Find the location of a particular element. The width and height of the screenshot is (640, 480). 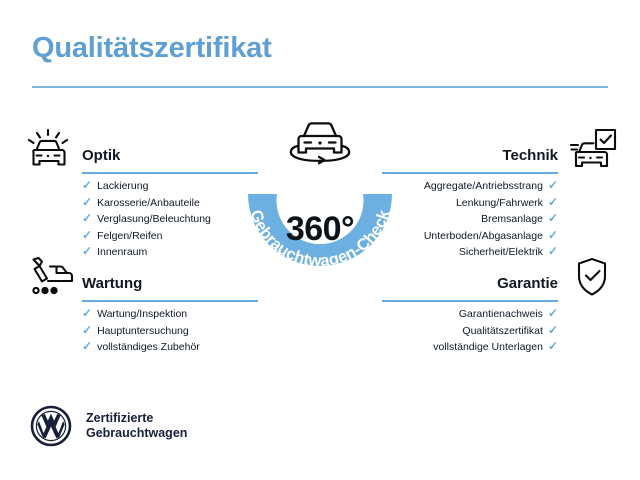

list-item-label: vollständiges Zubehör is located at coordinates (148, 347).